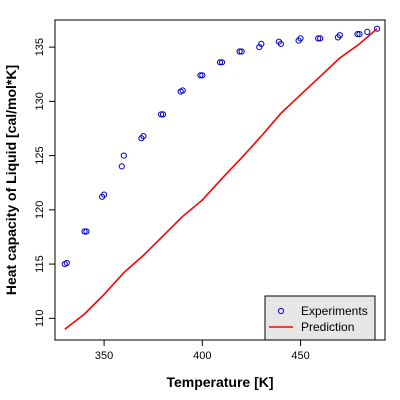 Image resolution: width=400 pixels, height=400 pixels. What do you see at coordinates (281, 311) in the screenshot?
I see `legend-marker-experiments` at bounding box center [281, 311].